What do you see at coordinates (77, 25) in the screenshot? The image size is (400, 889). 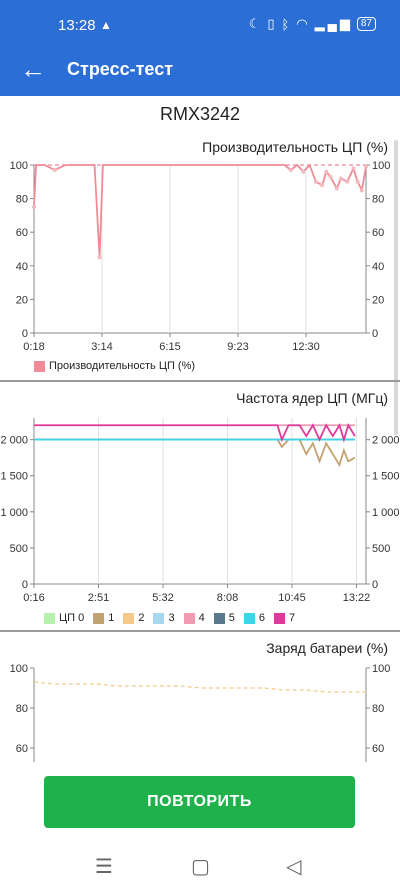 I see `status-time: 13:28` at bounding box center [77, 25].